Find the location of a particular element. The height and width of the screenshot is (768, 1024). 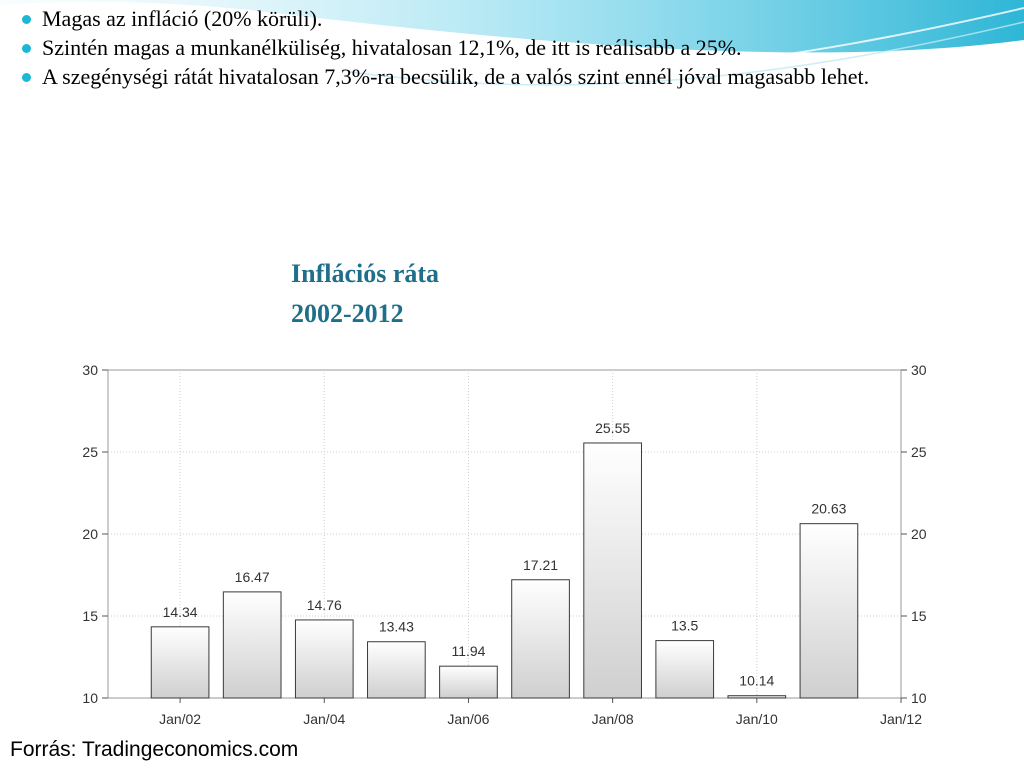

y-tick-label-right: 10 is located at coordinates (919, 698).